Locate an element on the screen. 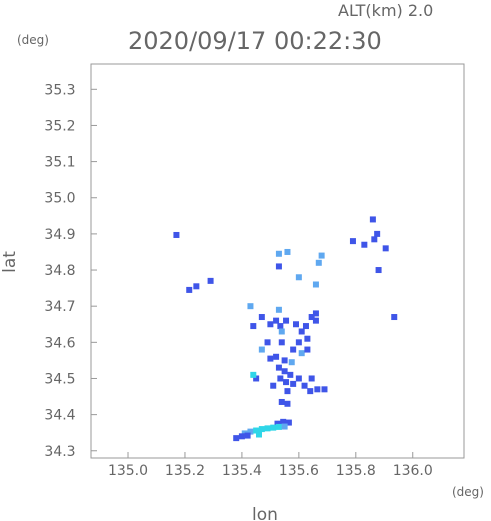  y-tick-label: 35.0 is located at coordinates (59, 199).